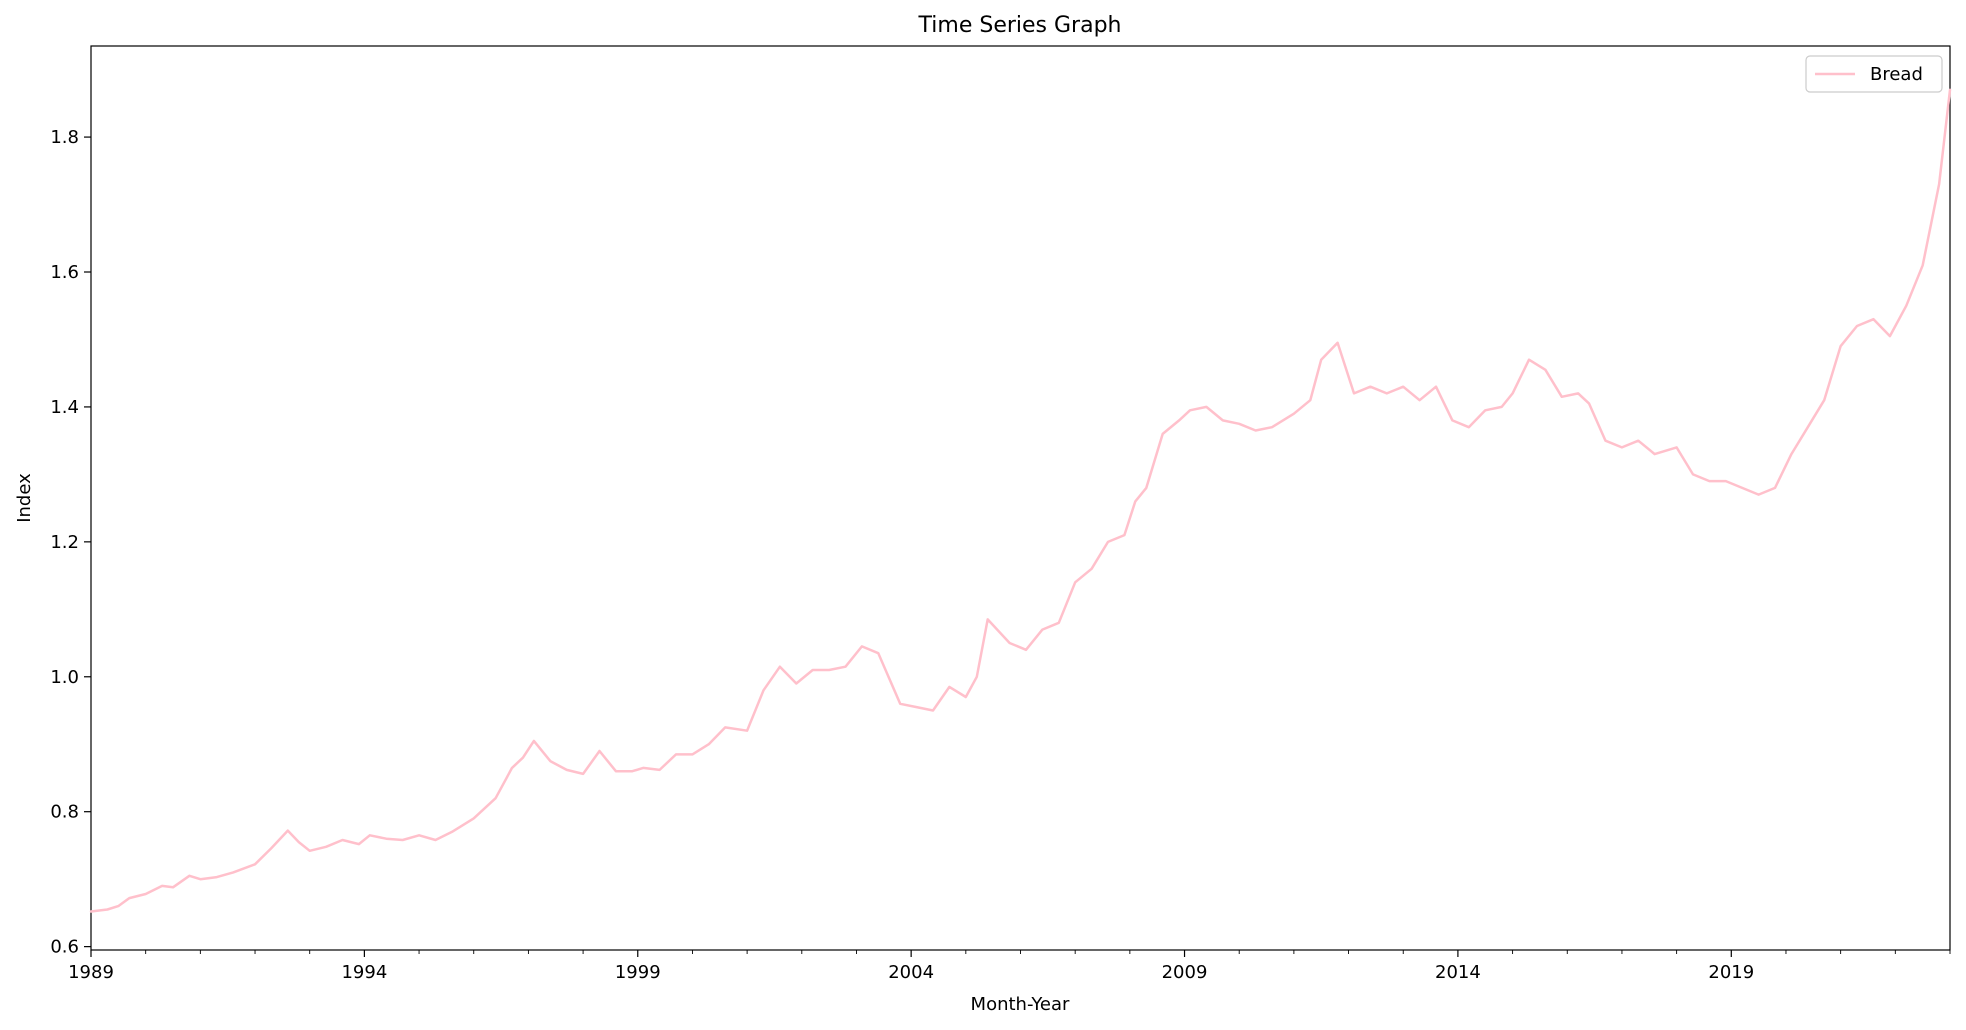 Image resolution: width=1966 pixels, height=1030 pixels. What do you see at coordinates (91, 972) in the screenshot?
I see `x-tick-label: 1989` at bounding box center [91, 972].